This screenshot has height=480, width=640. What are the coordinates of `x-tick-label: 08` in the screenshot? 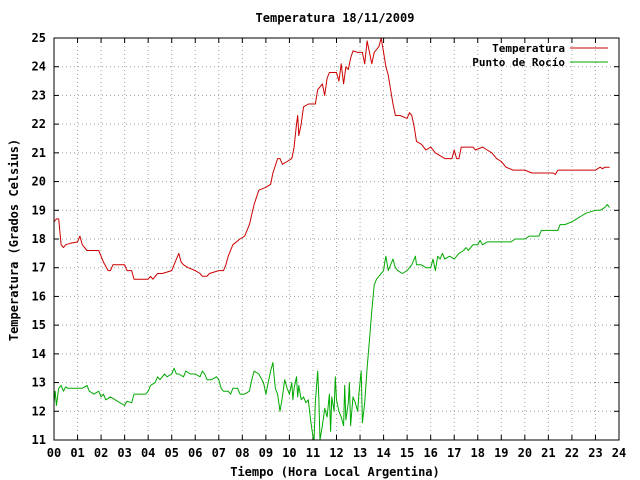 It's located at (242, 453).